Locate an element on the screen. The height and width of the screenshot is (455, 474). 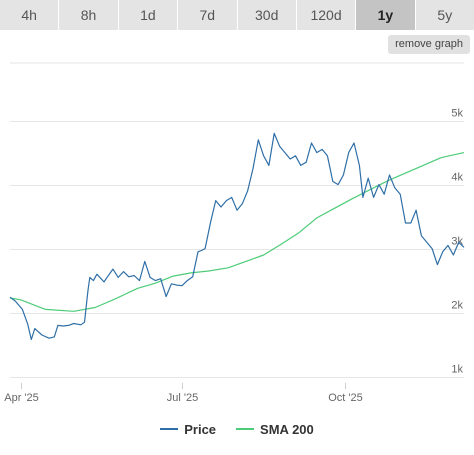
tab-1d: 1d is located at coordinates (148, 15).